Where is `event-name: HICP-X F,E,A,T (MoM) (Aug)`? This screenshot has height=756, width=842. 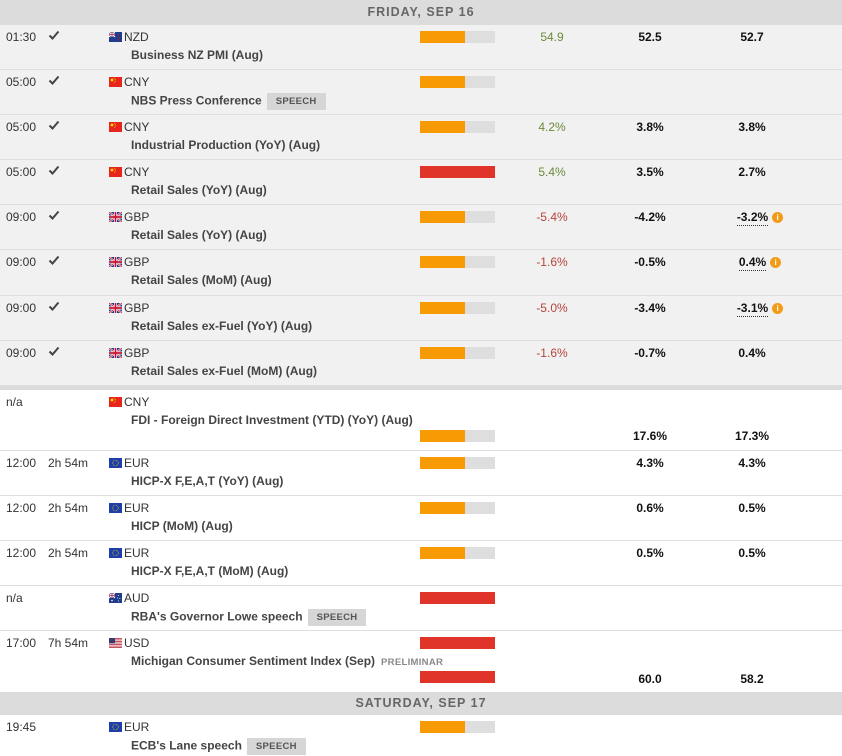
event-name: HICP-X F,E,A,T (MoM) (Aug) is located at coordinates (210, 571).